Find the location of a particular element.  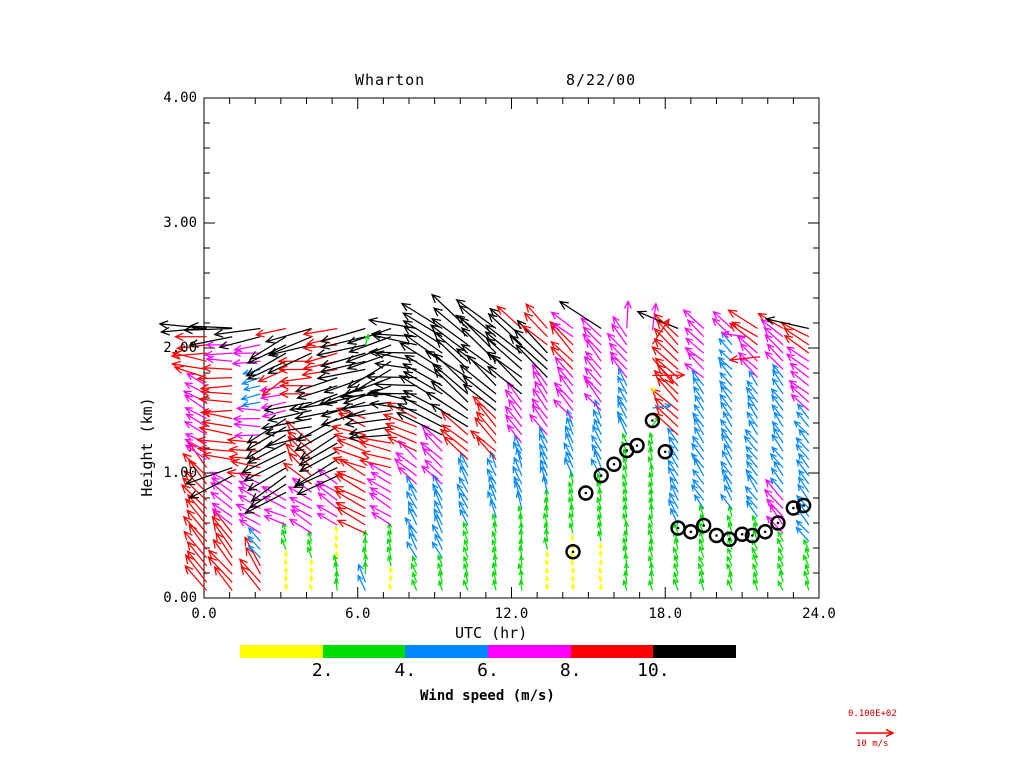

x-tick-label: 12.0 is located at coordinates (511, 614).